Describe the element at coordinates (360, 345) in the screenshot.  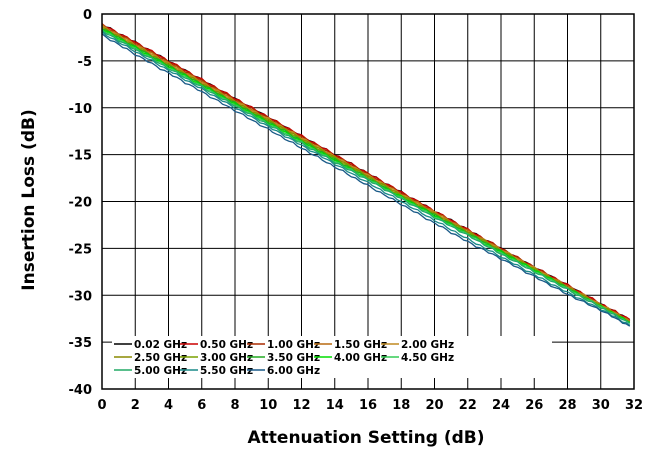
I see `legend-label: 1.50 GHz` at that location.